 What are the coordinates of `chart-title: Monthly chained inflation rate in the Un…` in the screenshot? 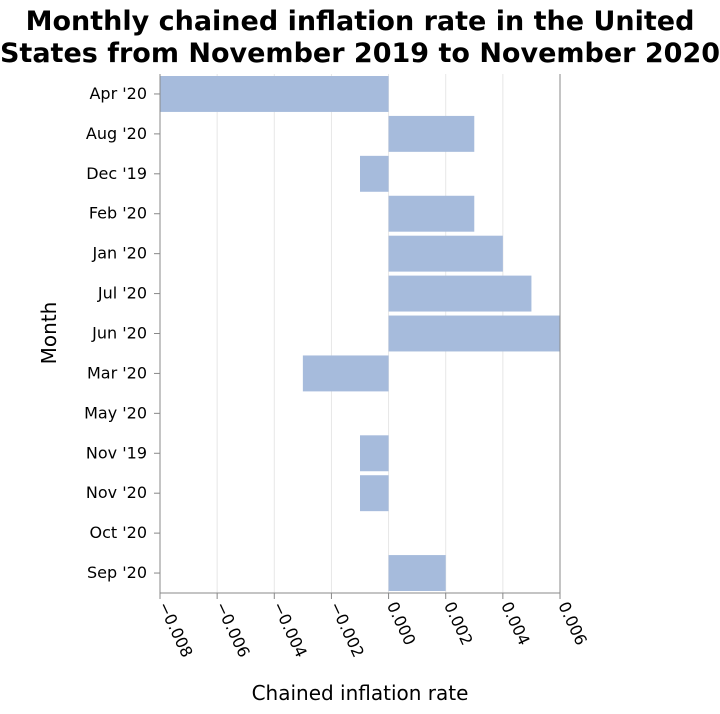 It's located at (360, 37).